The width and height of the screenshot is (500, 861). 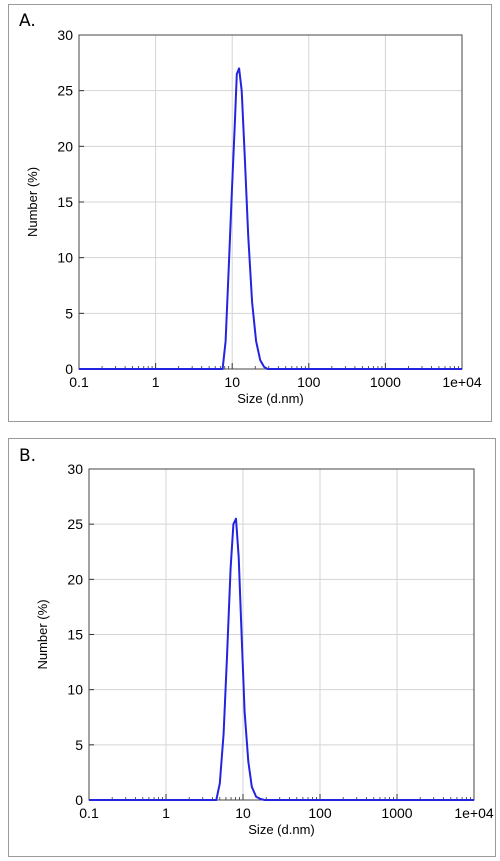 I want to click on panel-label-a: A., so click(x=27, y=21).